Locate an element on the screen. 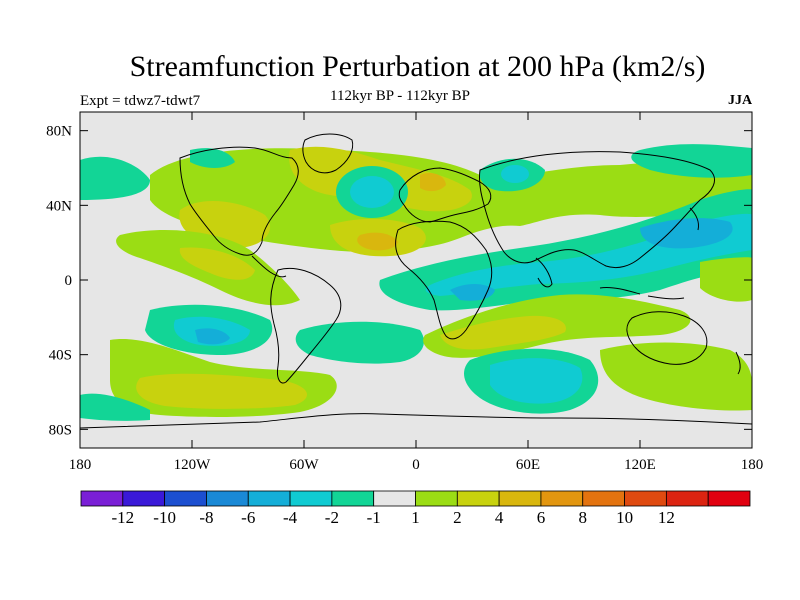  contour-pos6-europe is located at coordinates (433, 182).